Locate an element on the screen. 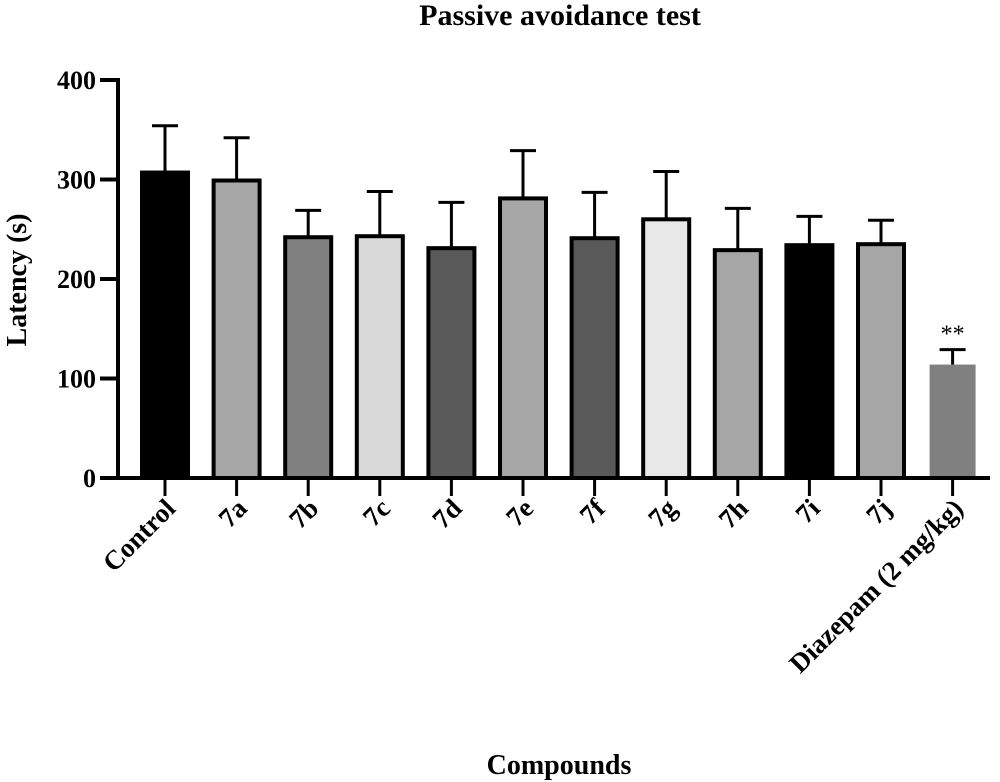 The image size is (1000, 782). y-tick-label: 300 is located at coordinates (76, 180).